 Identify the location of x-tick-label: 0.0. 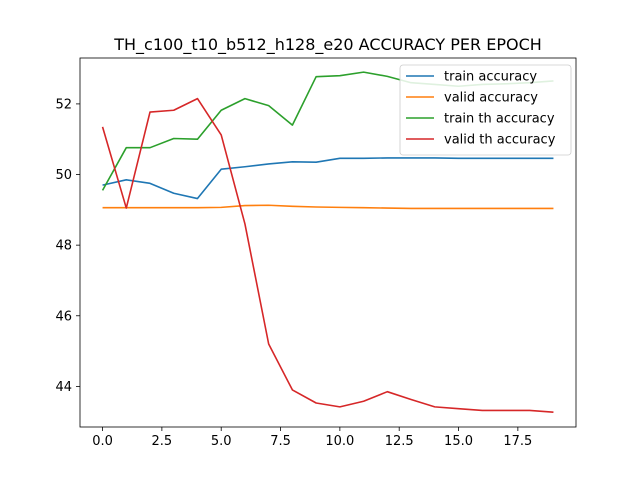
(102, 441).